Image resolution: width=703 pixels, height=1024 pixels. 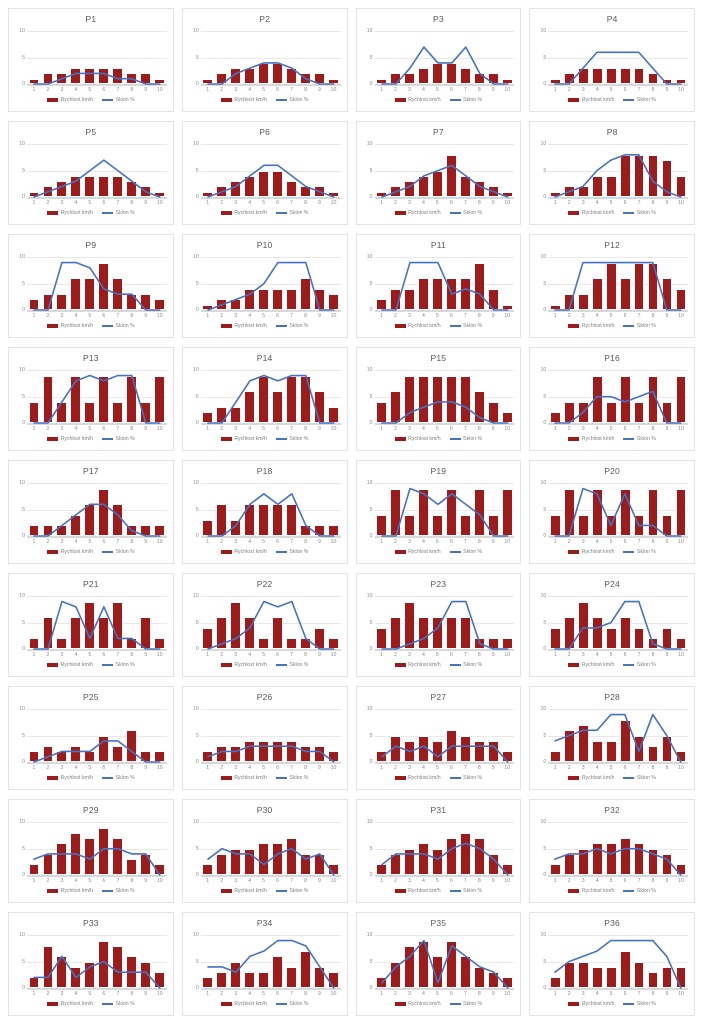 I want to click on chart-card: P13 0 5 10 1 2 3 4 5 6 7 8 9 10 Rychlost km/h Sklon %, so click(x=91, y=399).